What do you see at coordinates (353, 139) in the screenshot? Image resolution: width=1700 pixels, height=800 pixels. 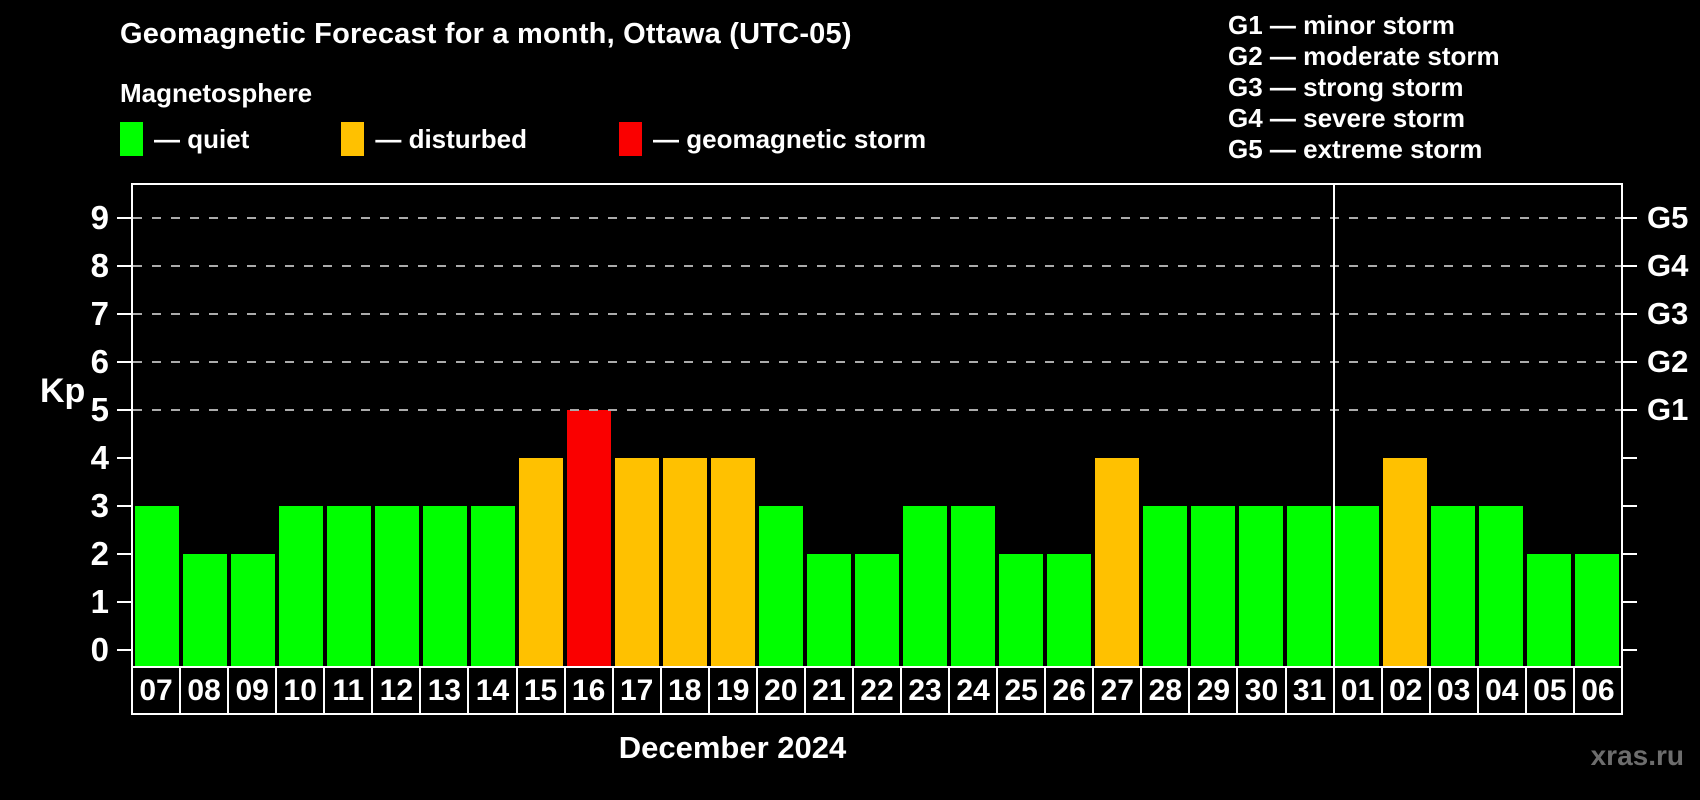 I see `disturbed-color-swatch` at bounding box center [353, 139].